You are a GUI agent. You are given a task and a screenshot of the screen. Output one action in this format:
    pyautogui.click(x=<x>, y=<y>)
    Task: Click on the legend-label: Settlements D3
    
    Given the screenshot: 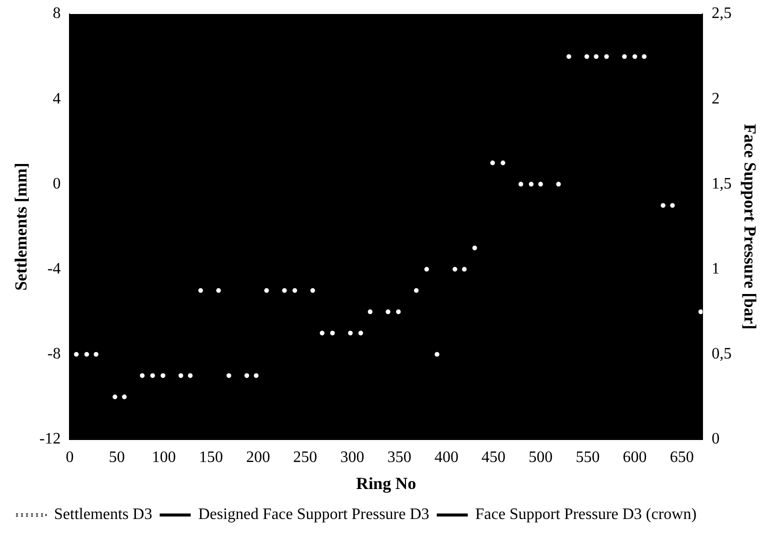 What is the action you would take?
    pyautogui.click(x=103, y=515)
    